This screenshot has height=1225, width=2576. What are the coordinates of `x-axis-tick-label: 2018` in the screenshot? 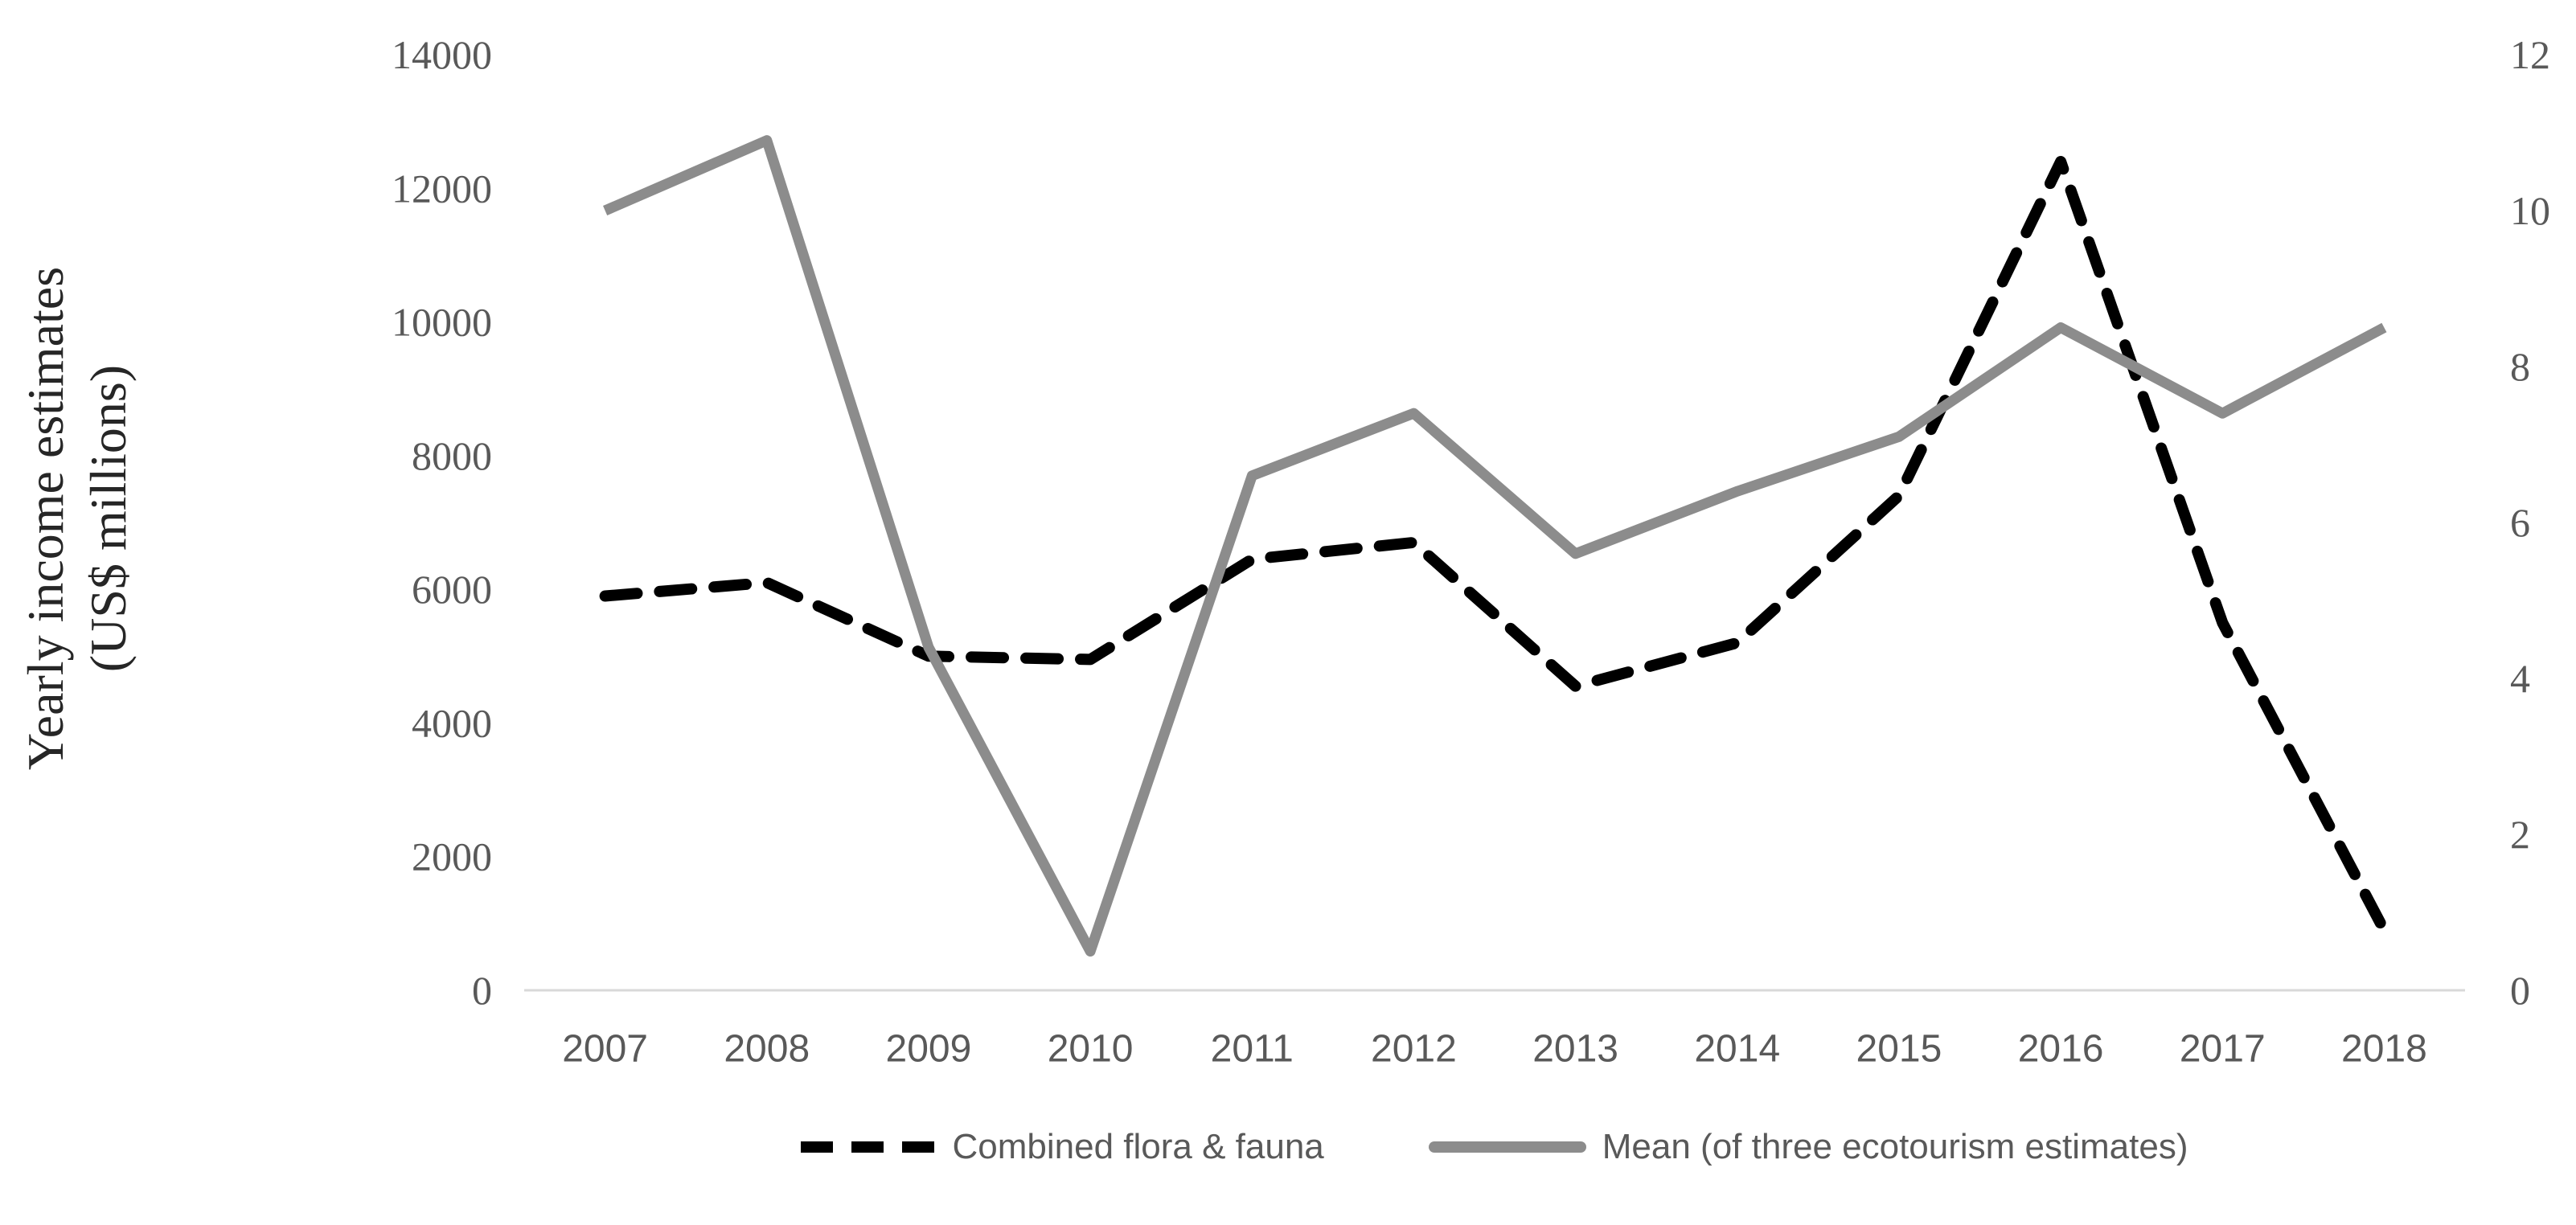 It's located at (2384, 1049).